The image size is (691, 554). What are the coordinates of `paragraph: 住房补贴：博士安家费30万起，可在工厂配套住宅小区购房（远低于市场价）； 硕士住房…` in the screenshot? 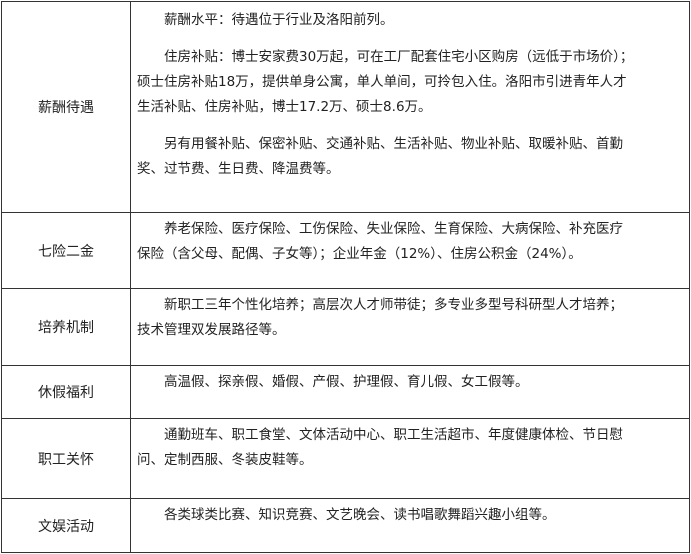 It's located at (410, 82).